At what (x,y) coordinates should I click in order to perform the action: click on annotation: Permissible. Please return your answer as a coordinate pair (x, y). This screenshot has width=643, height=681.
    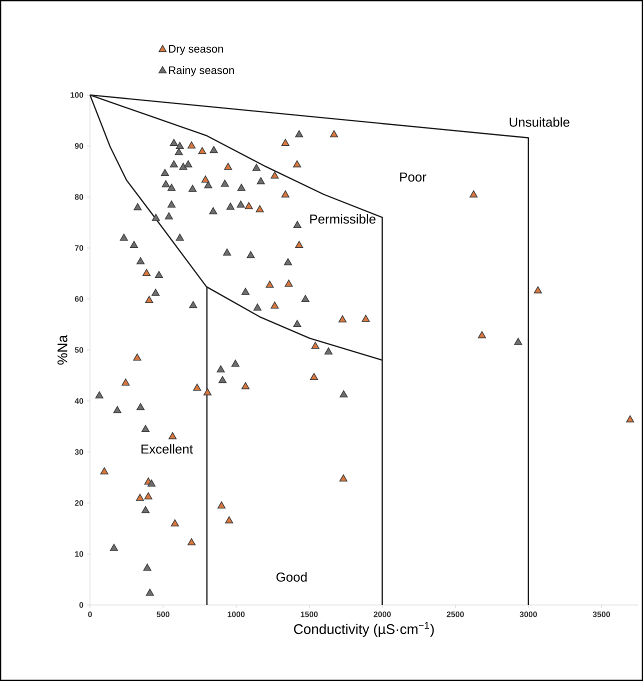
    Looking at the image, I should click on (343, 219).